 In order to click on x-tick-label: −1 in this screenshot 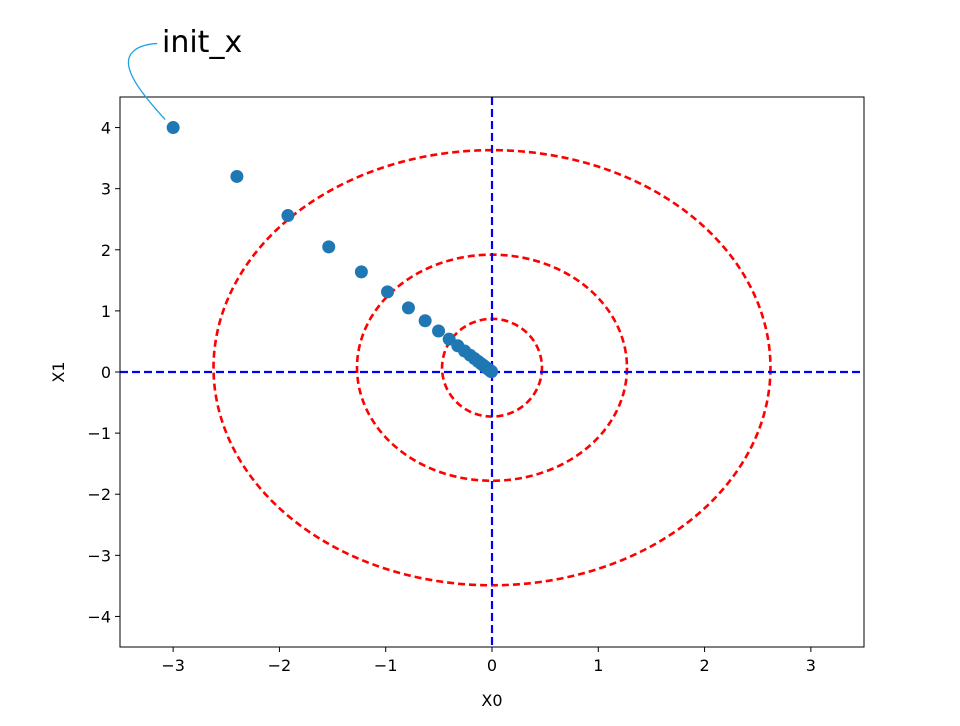, I will do `click(386, 665)`.